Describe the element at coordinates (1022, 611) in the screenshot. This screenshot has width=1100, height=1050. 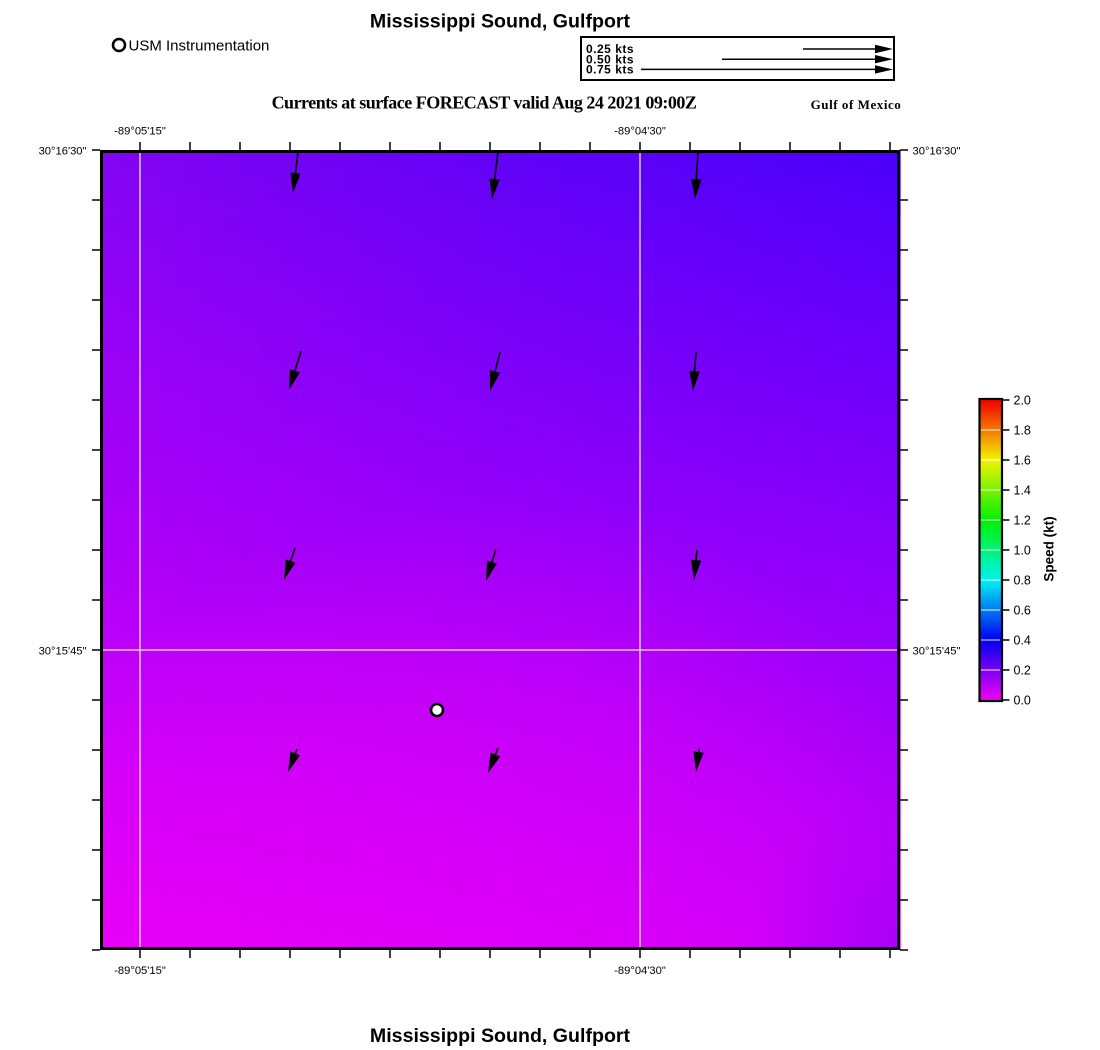
I see `svg-text: 0.6` at that location.